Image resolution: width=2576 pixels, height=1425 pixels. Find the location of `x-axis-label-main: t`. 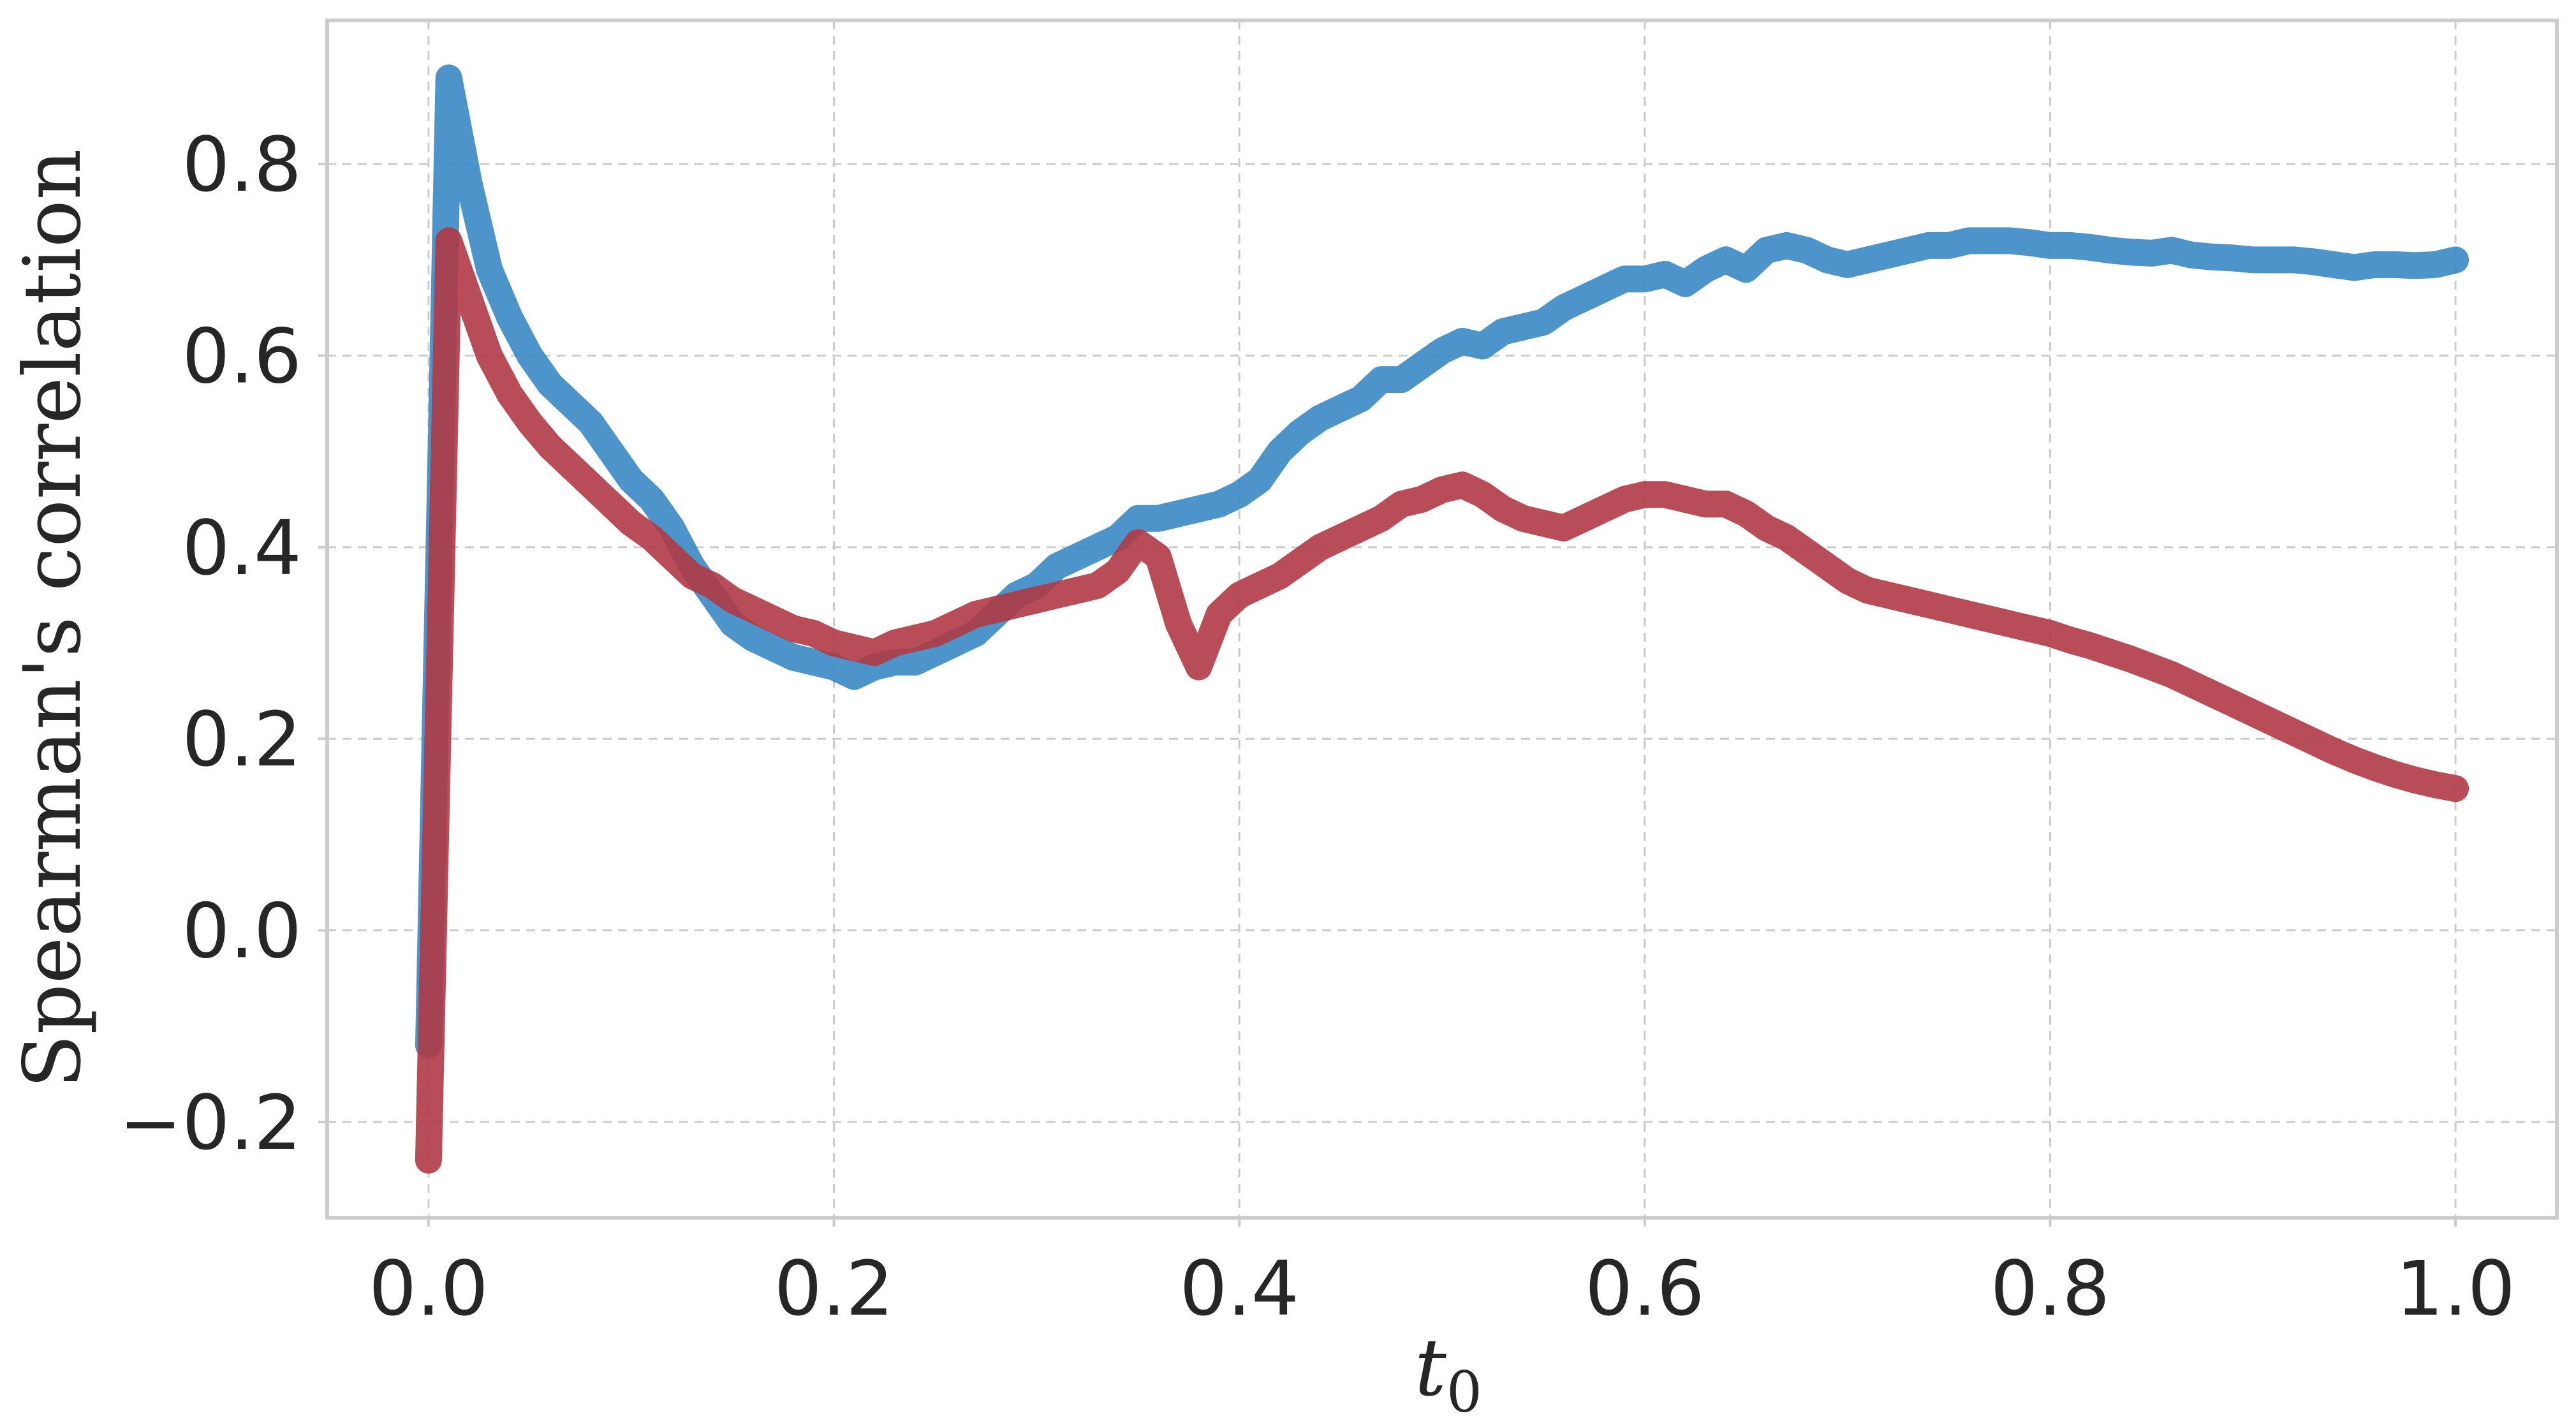

x-axis-label-main: t is located at coordinates (1431, 1368).